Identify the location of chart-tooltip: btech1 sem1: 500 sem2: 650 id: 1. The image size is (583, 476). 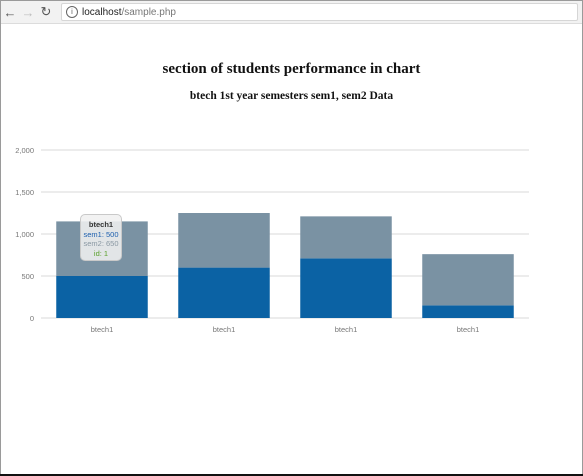
(101, 237).